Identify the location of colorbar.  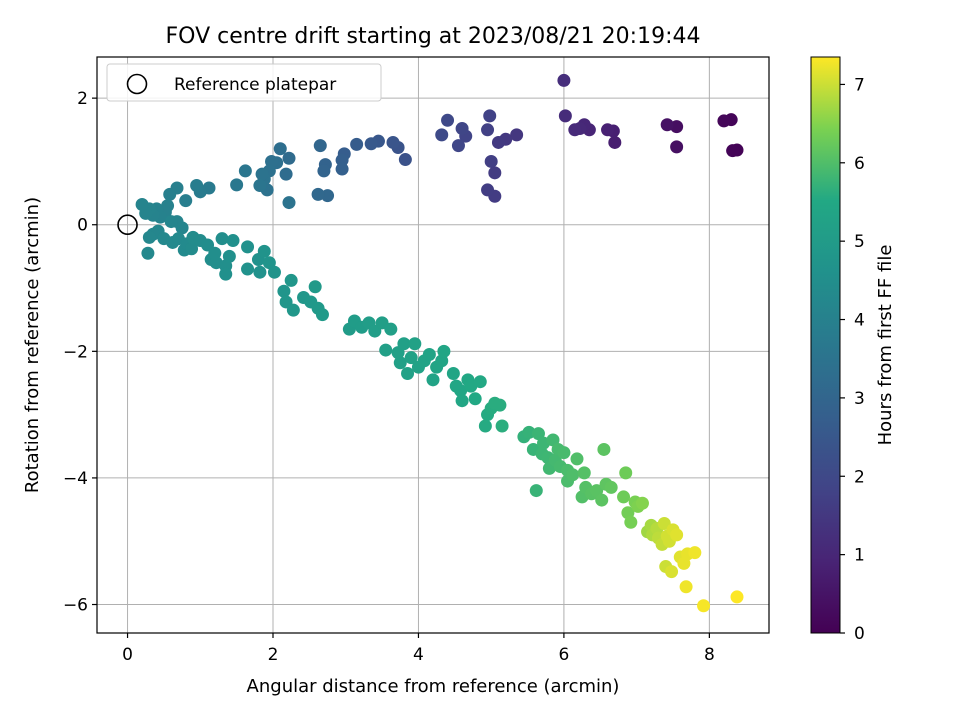
(825, 345).